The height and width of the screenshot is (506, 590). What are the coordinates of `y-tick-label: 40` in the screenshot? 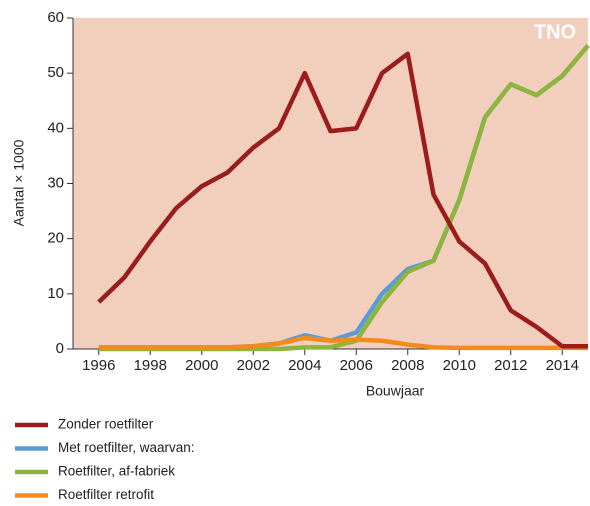 It's located at (55, 127).